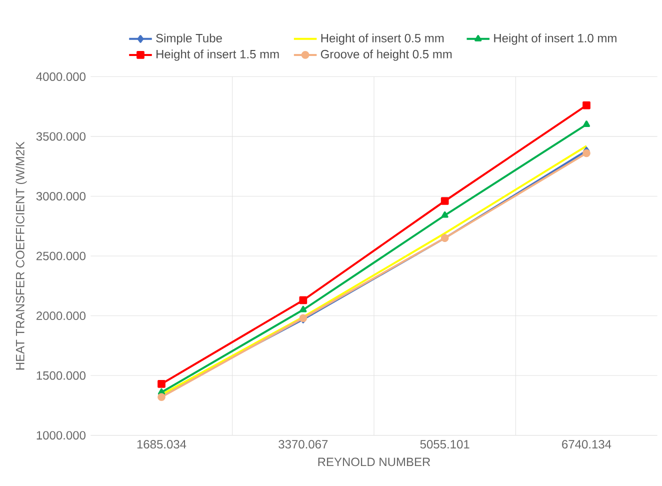 The image size is (662, 486). What do you see at coordinates (189, 39) in the screenshot?
I see `legend-label: Simple Tube` at bounding box center [189, 39].